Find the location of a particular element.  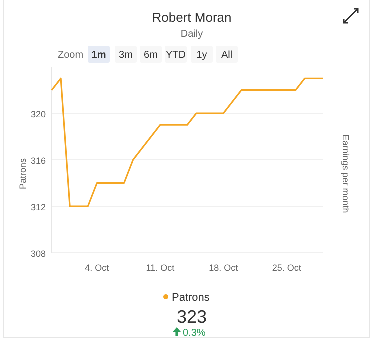

text: 0.3% is located at coordinates (194, 333).